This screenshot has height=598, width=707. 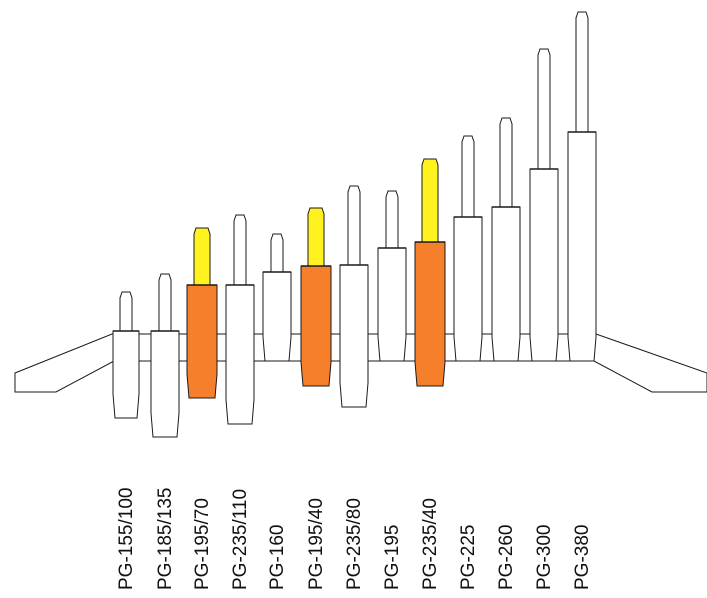 I want to click on model-label: PG-235/40, so click(x=430, y=544).